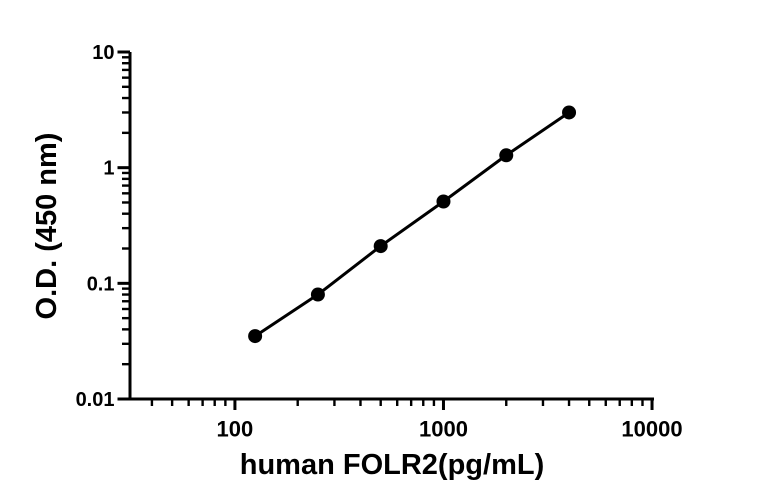  Describe the element at coordinates (443, 429) in the screenshot. I see `x-tick-label: 1000` at that location.